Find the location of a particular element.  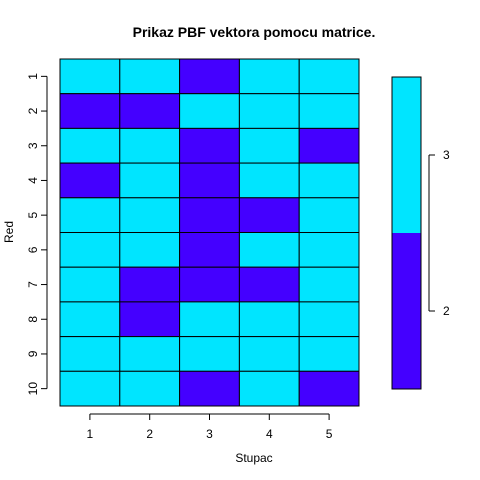

y-tick-label: 5 is located at coordinates (33, 214).